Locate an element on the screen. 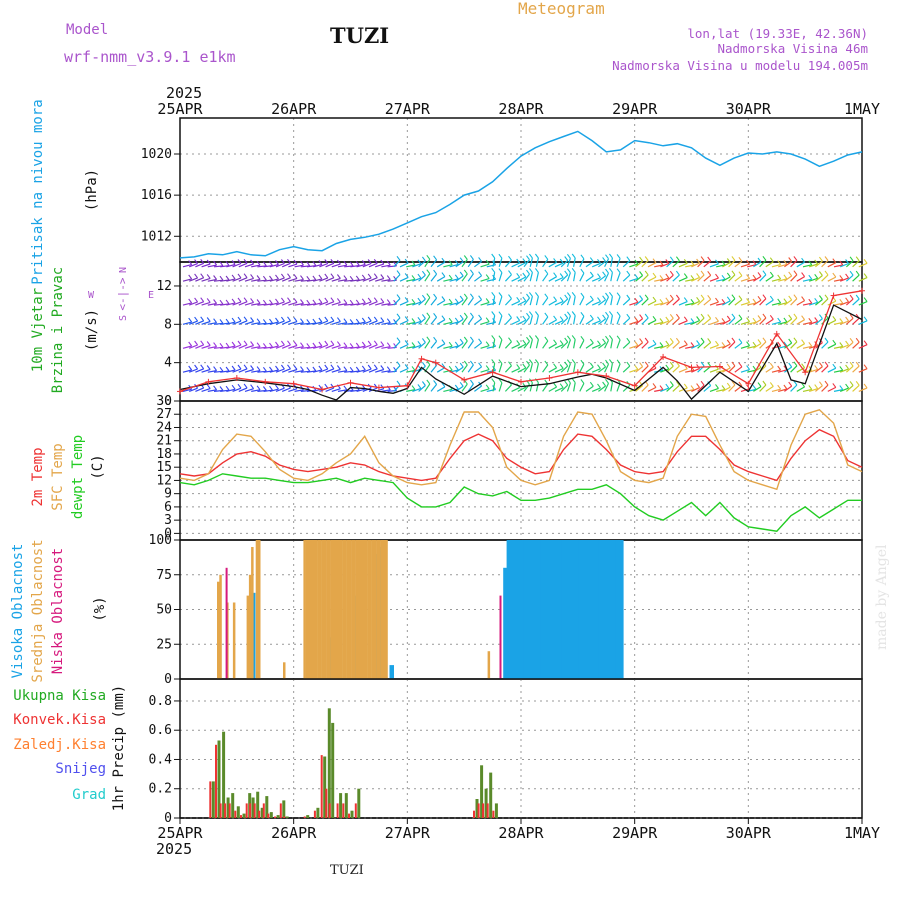  precip-conv-bar is located at coordinates (487, 810).